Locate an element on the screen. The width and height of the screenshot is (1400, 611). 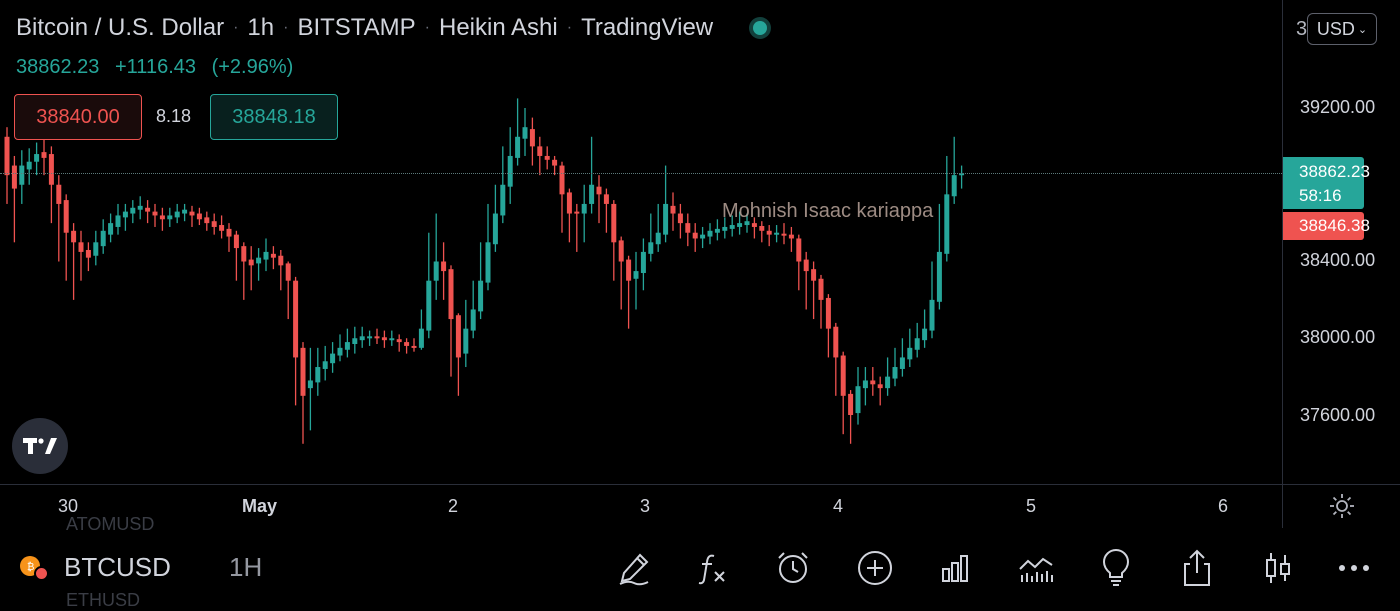
ideas-button is located at coordinates (1116, 568).